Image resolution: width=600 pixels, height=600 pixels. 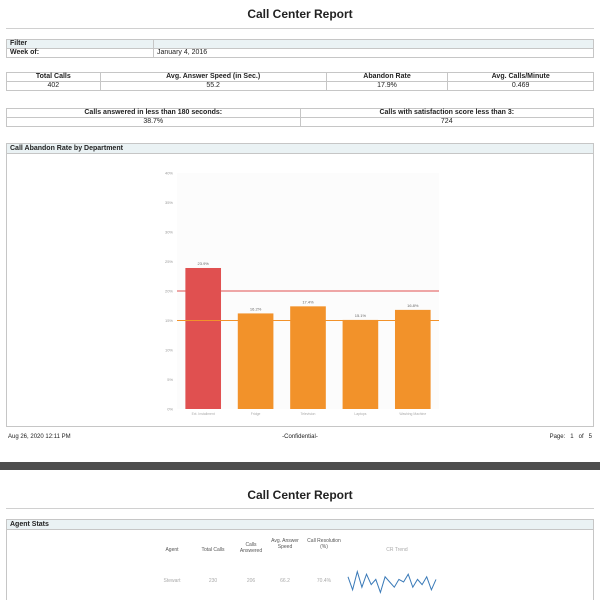 I want to click on kpi-total-calls-label: Total Calls, so click(x=53, y=77).